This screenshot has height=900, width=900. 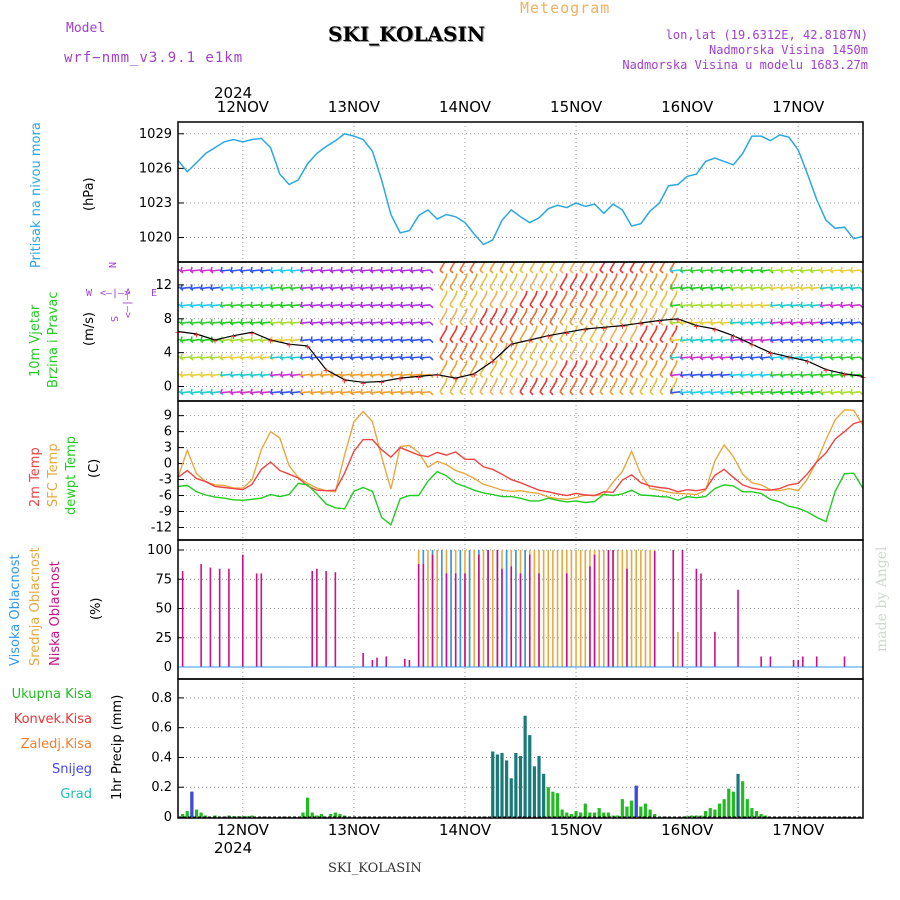 I want to click on pressure-line, so click(x=520, y=189).